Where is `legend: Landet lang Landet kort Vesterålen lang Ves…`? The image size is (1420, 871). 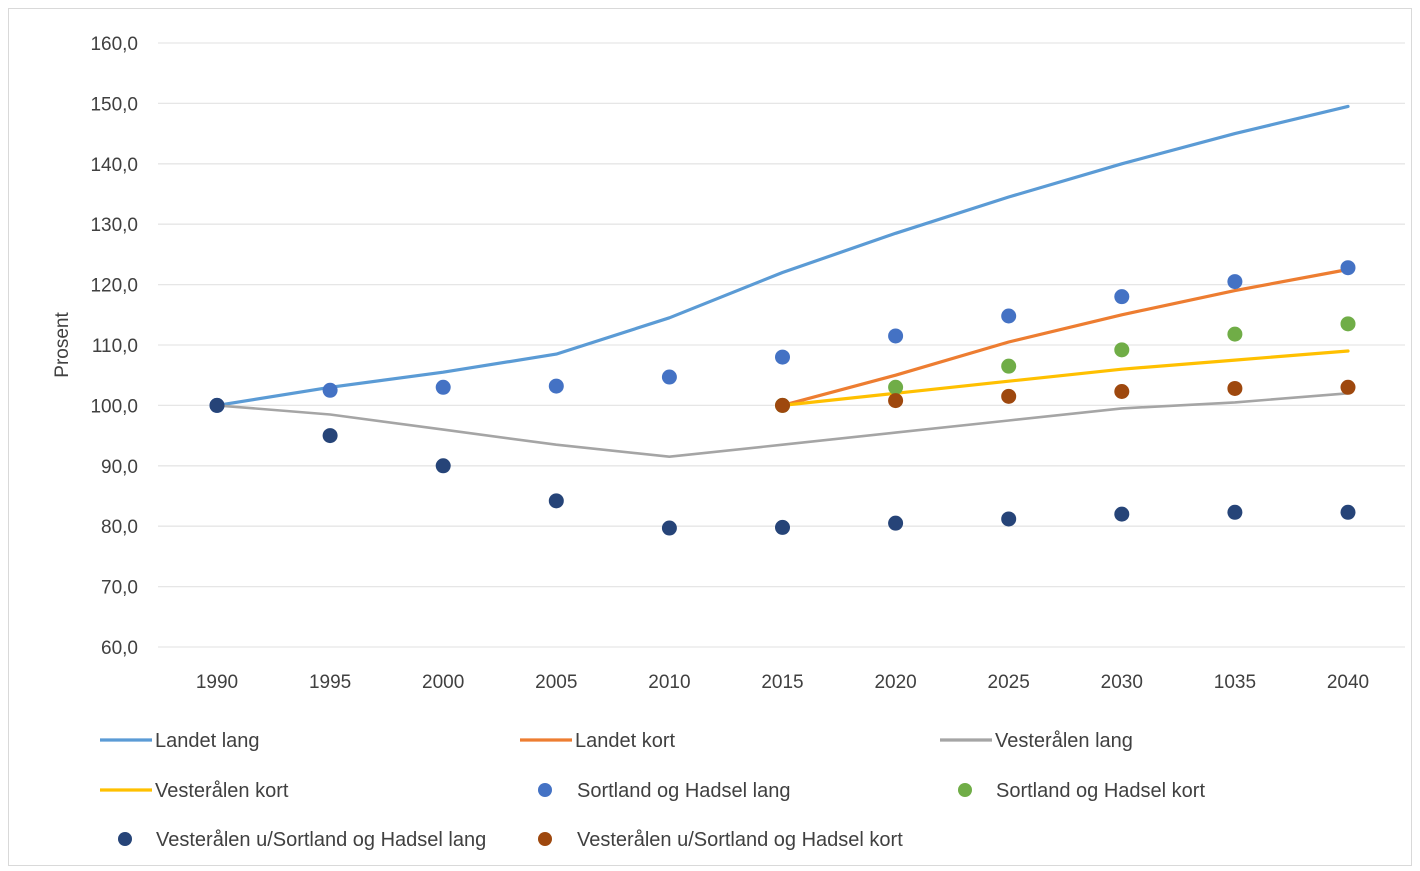 legend: Landet lang Landet kort Vesterålen lang Ves… is located at coordinates (652, 790).